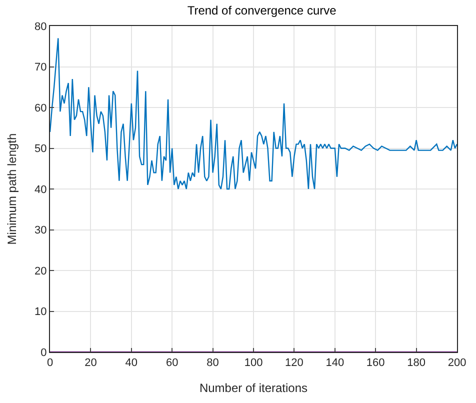 The width and height of the screenshot is (476, 403). I want to click on x-tick-label: 180, so click(416, 363).